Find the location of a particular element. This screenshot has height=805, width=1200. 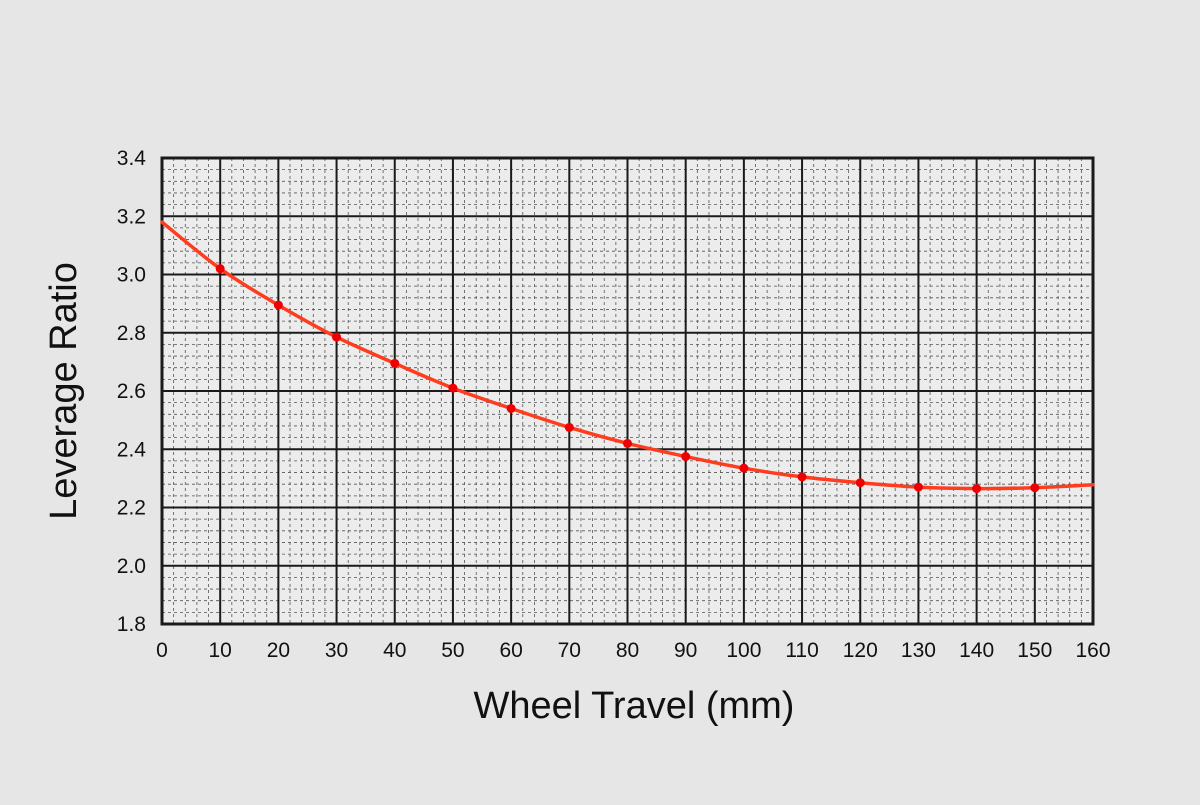

x-tick-label: 90 is located at coordinates (685, 650).